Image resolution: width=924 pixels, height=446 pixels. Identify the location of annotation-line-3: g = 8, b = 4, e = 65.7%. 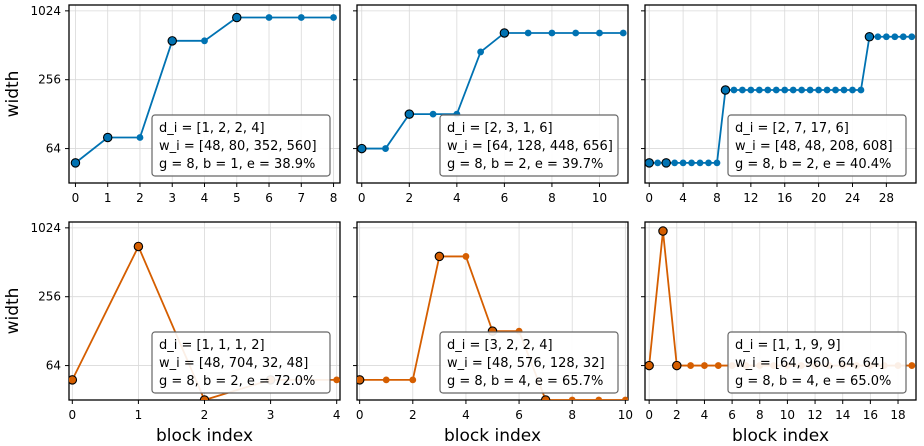
(525, 381).